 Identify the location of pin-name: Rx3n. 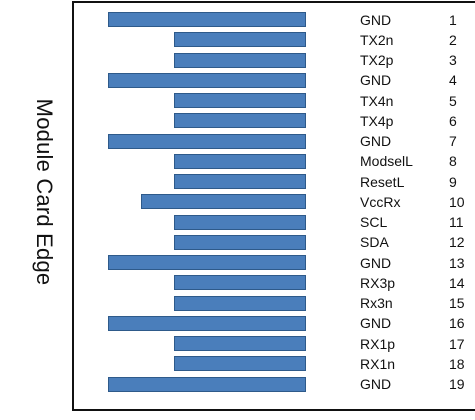
(376, 303).